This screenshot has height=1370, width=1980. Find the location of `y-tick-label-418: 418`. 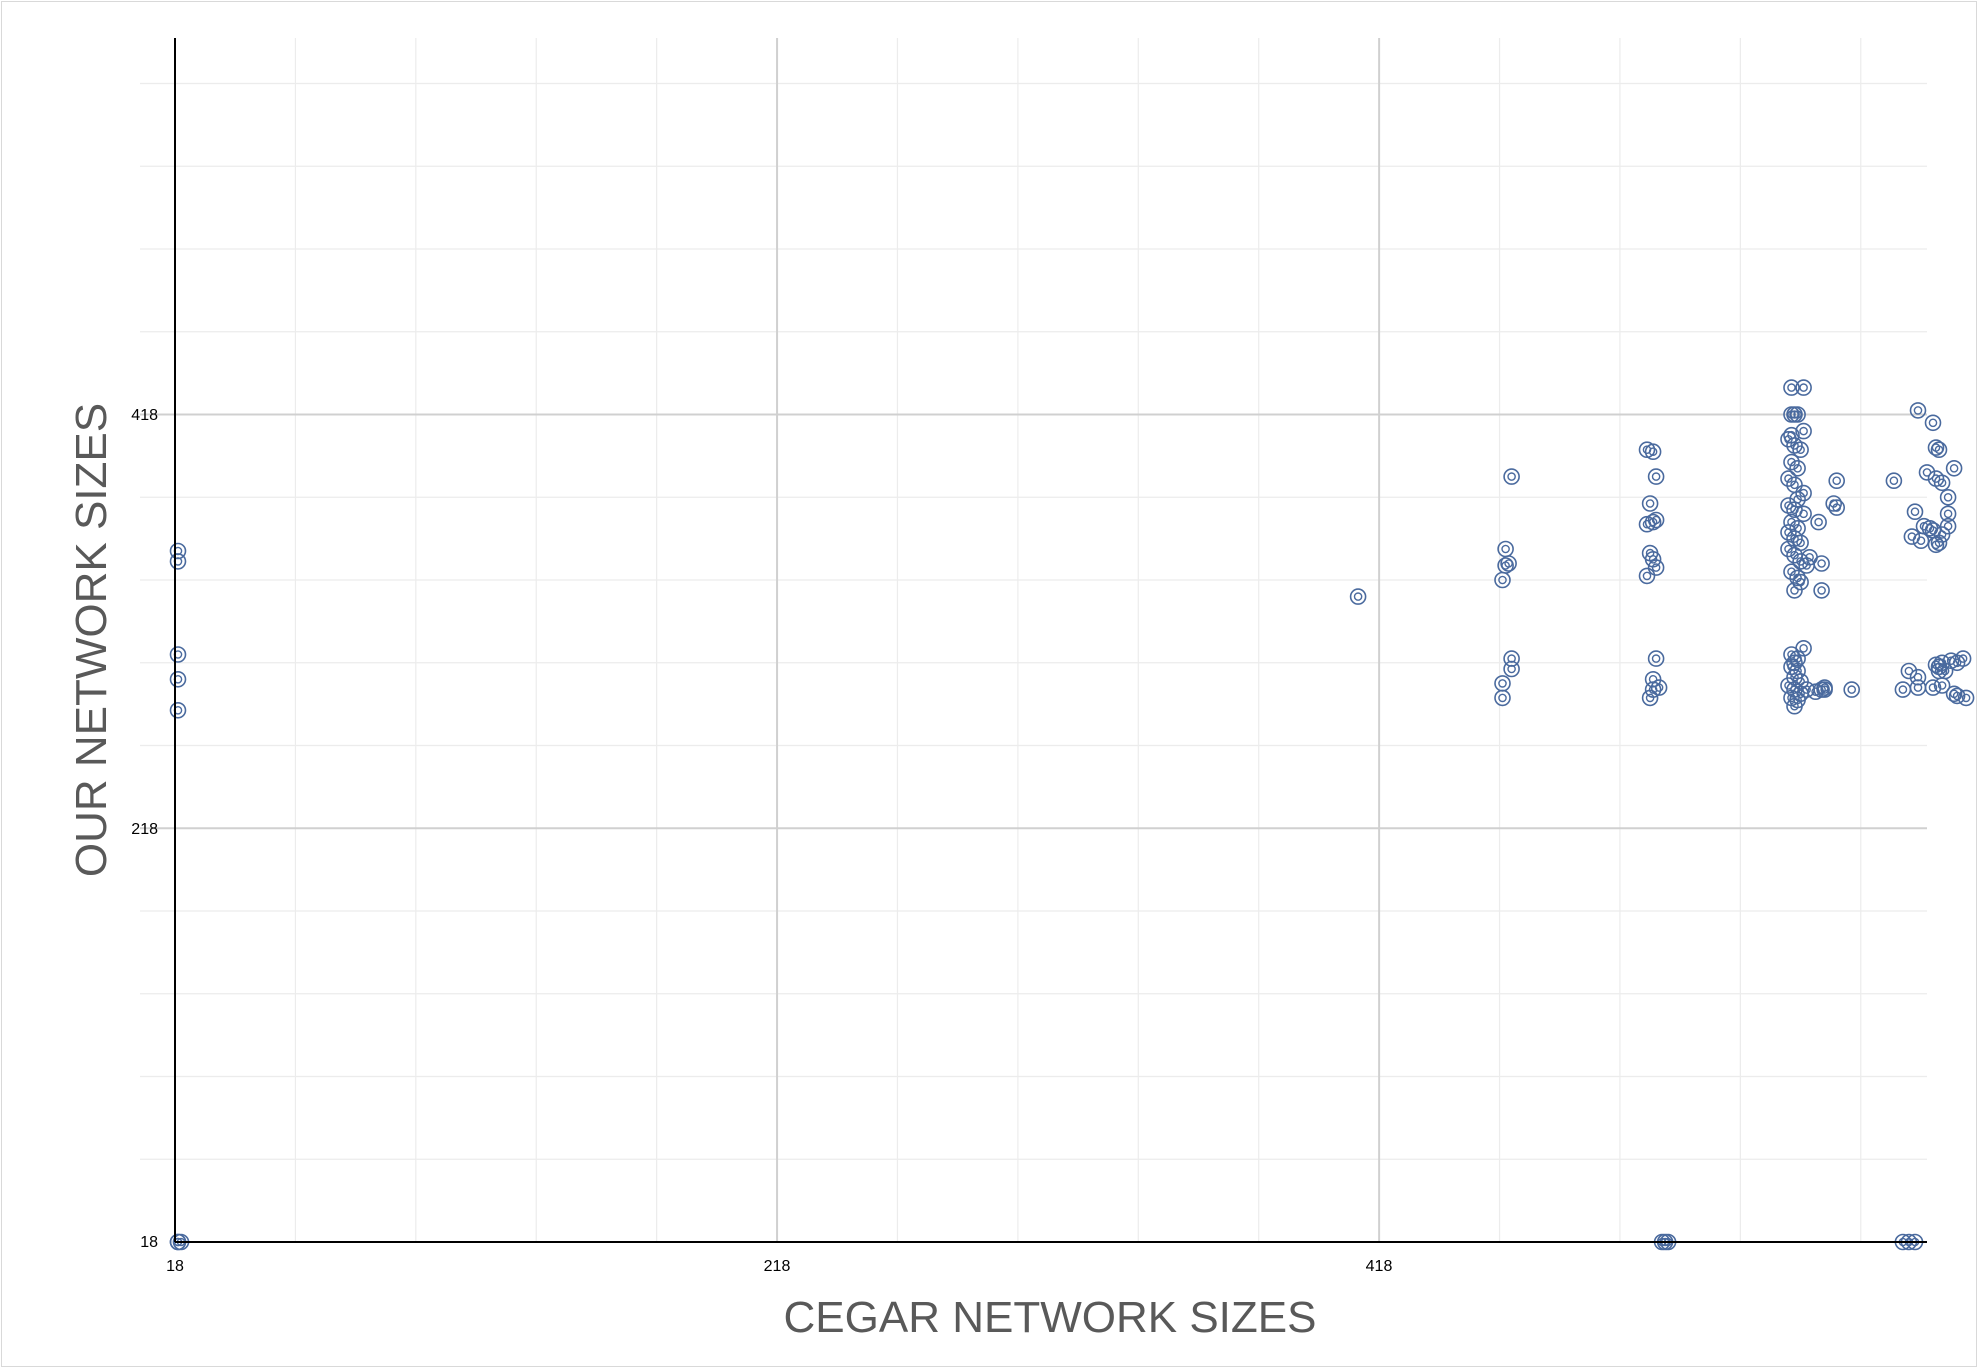

y-tick-label-418: 418 is located at coordinates (144, 415).